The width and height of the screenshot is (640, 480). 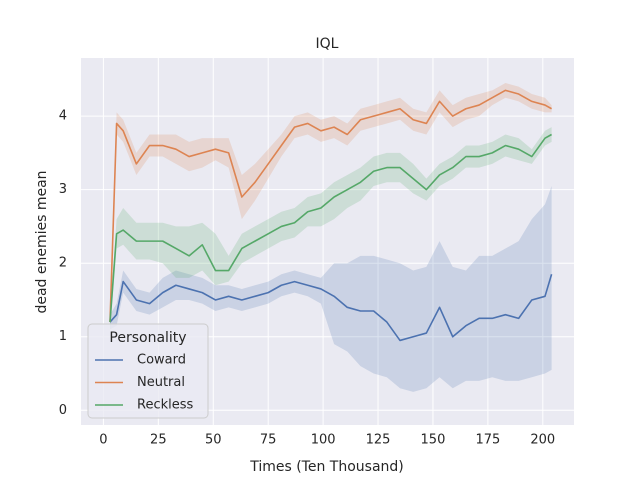 What do you see at coordinates (161, 360) in the screenshot?
I see `legend-label: Coward` at bounding box center [161, 360].